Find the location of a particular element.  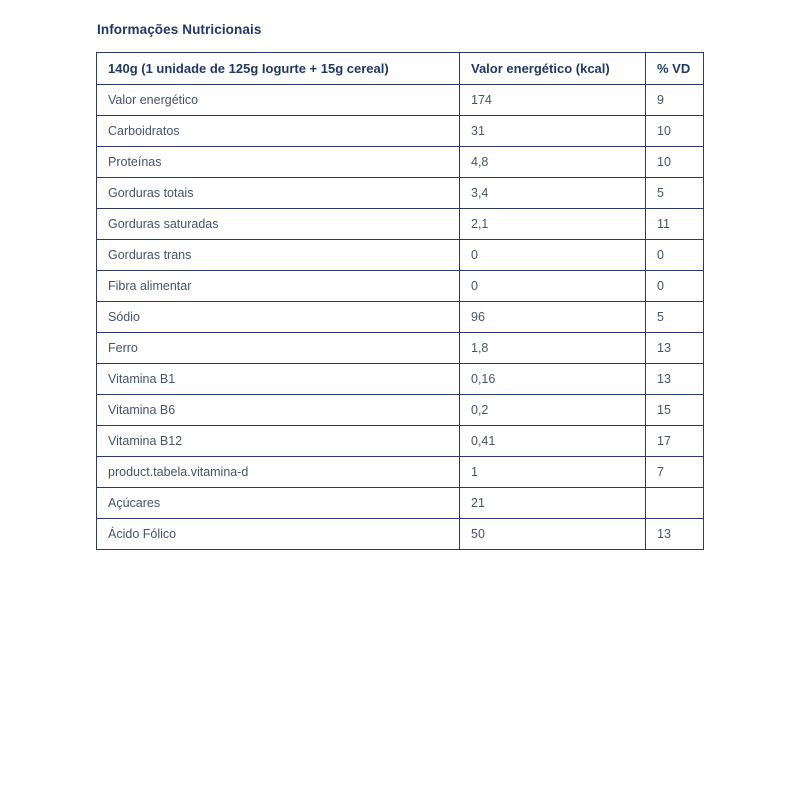

table-row: Vitamina B1 0,16 13 is located at coordinates (400, 379).